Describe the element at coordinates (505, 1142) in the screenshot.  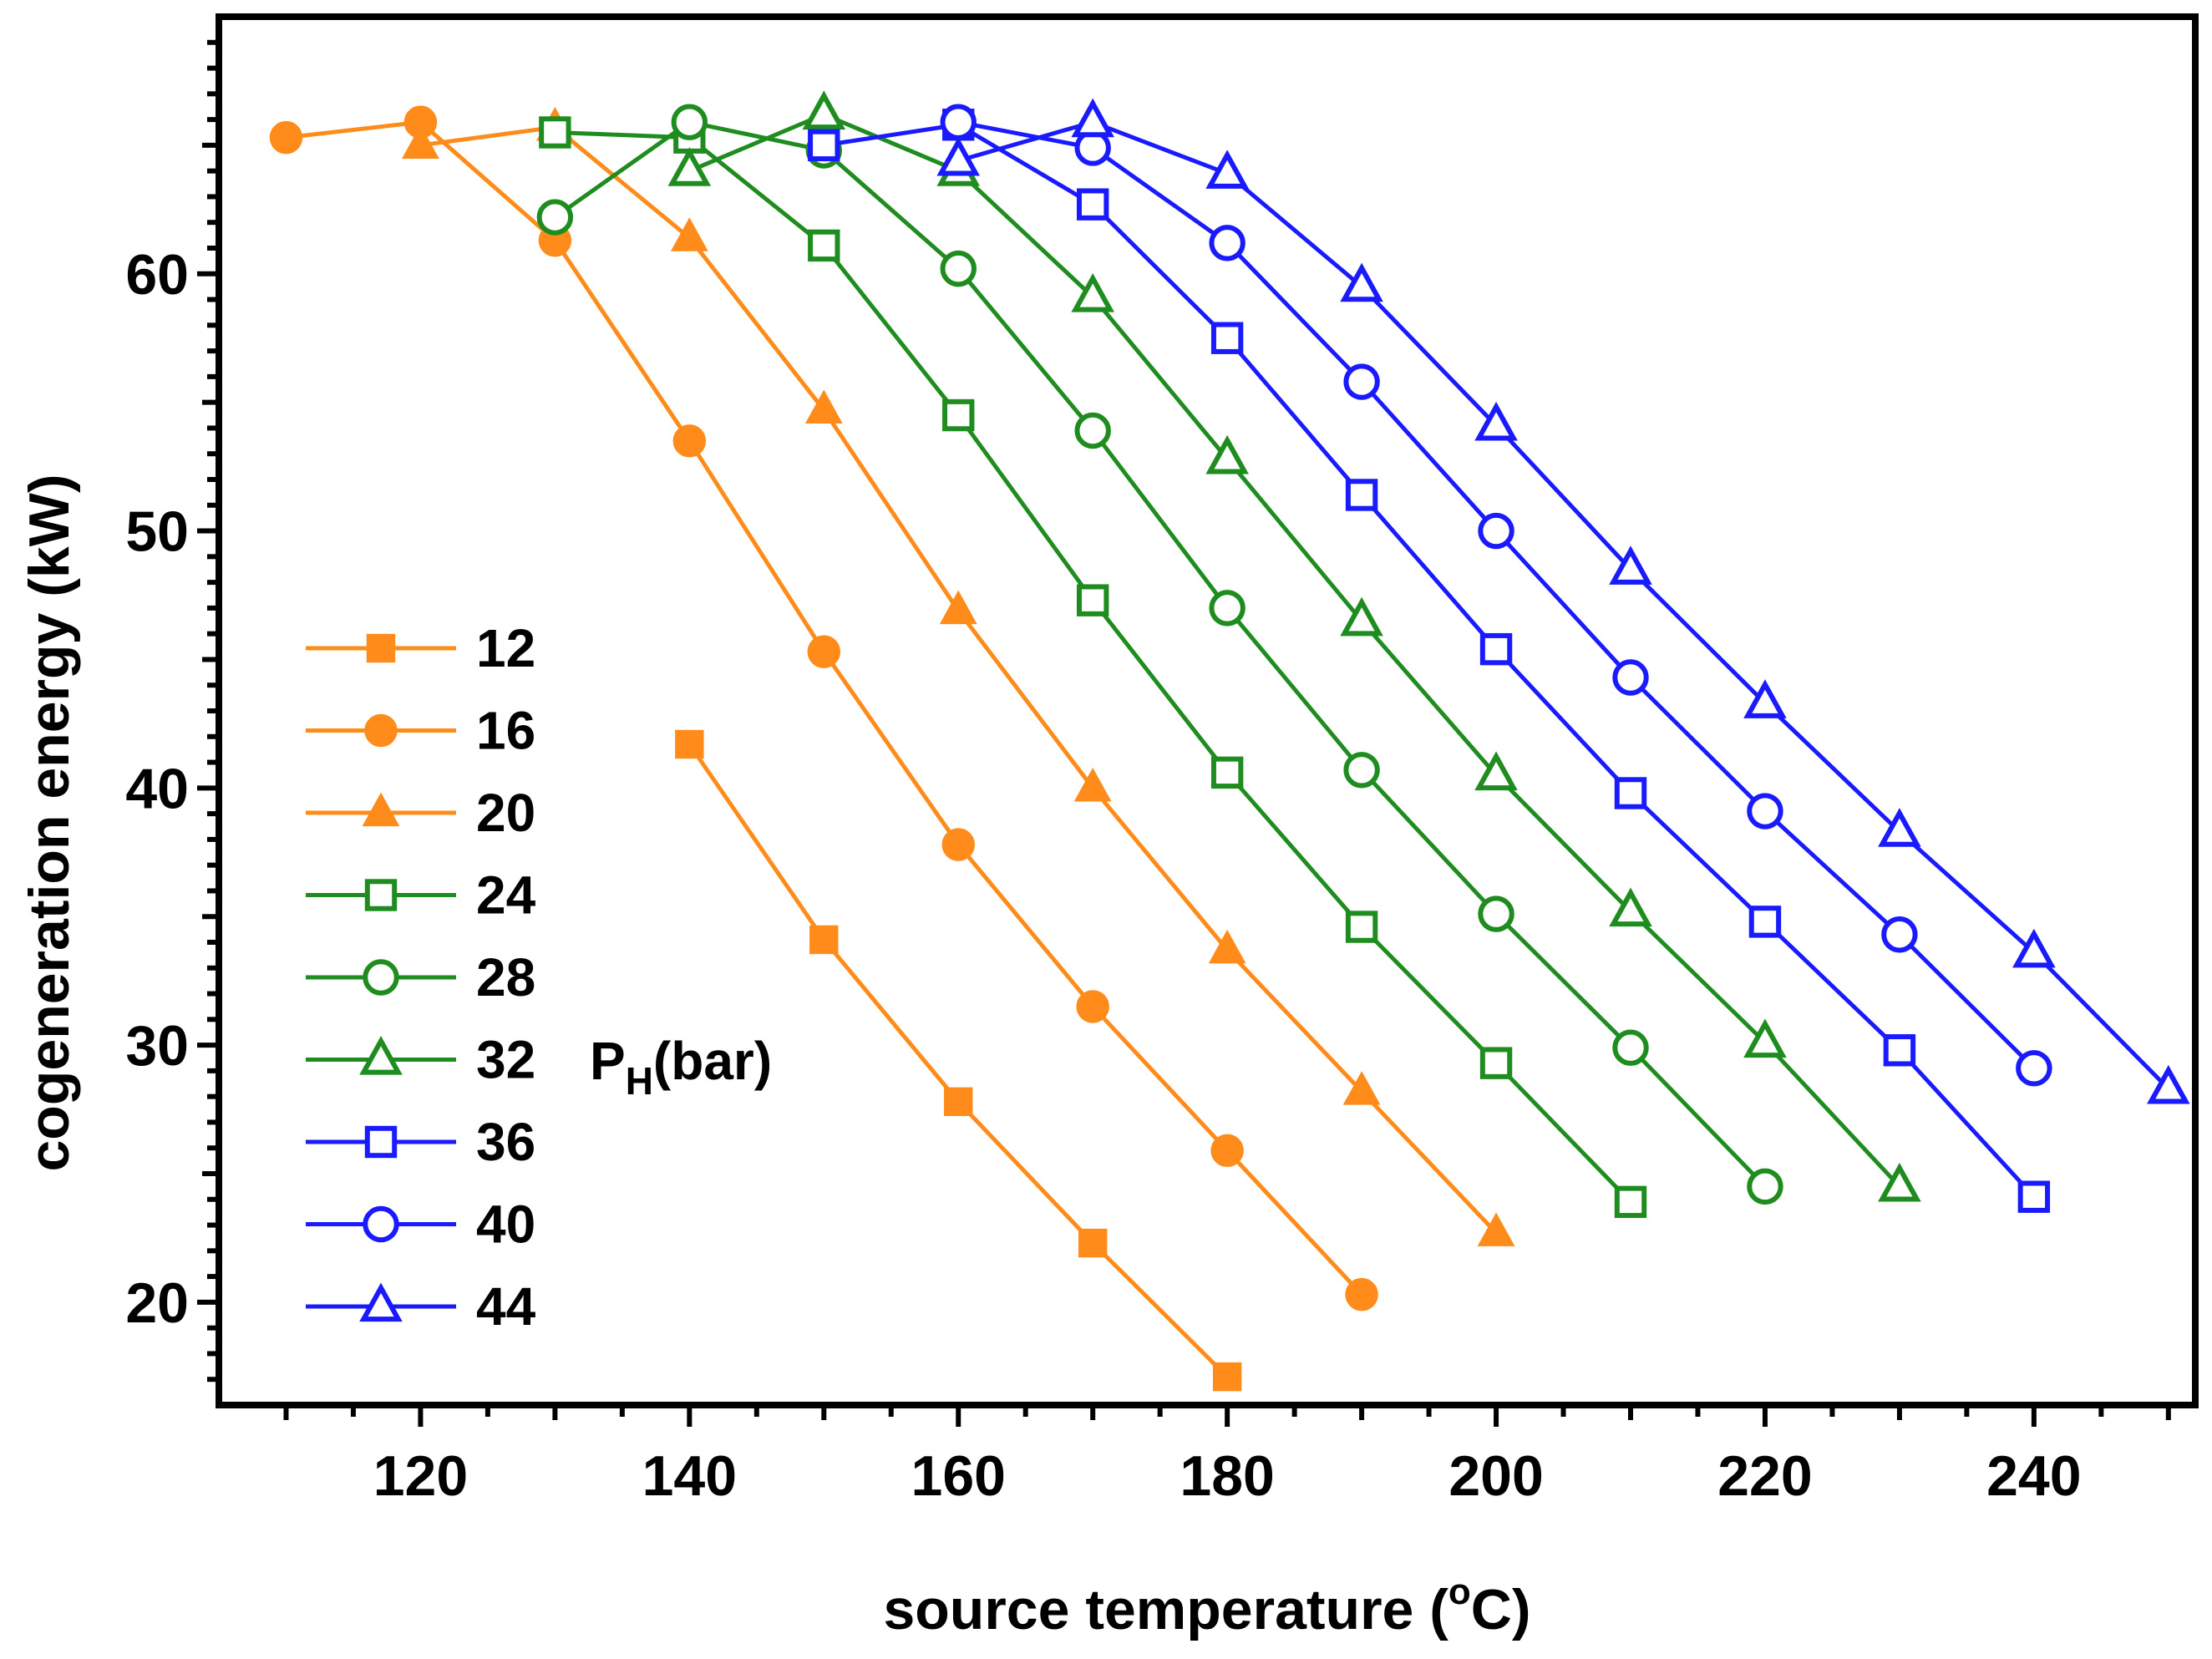
I see `legend-label: 36` at that location.